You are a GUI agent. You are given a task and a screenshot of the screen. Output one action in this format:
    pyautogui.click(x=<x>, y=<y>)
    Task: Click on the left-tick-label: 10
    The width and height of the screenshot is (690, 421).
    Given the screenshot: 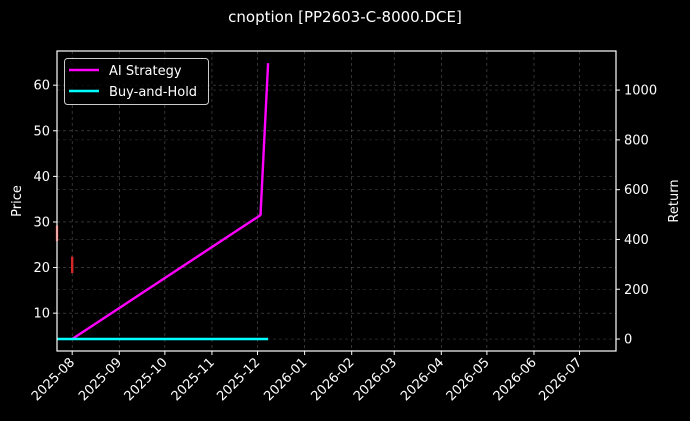 What is the action you would take?
    pyautogui.click(x=41, y=314)
    